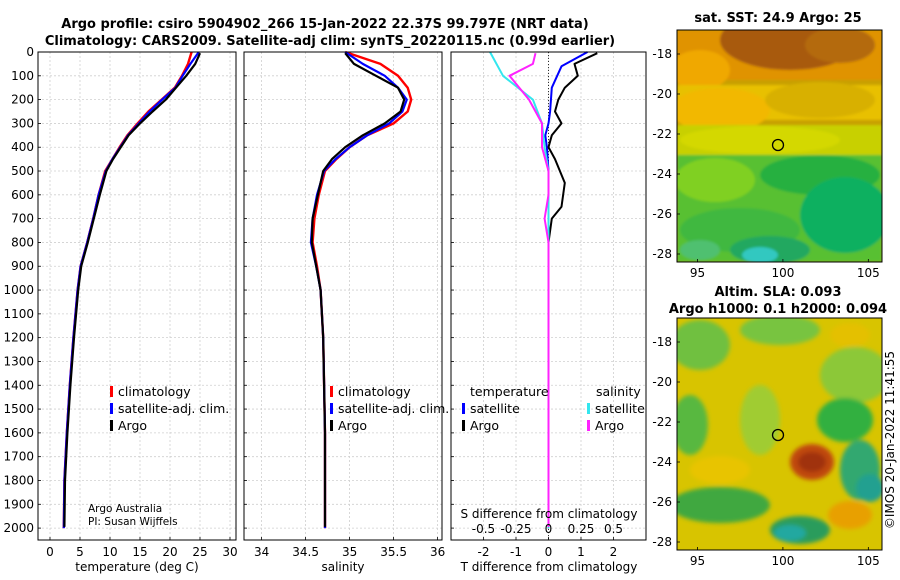  I want to click on depth-tick-label: 1400, so click(18, 385).